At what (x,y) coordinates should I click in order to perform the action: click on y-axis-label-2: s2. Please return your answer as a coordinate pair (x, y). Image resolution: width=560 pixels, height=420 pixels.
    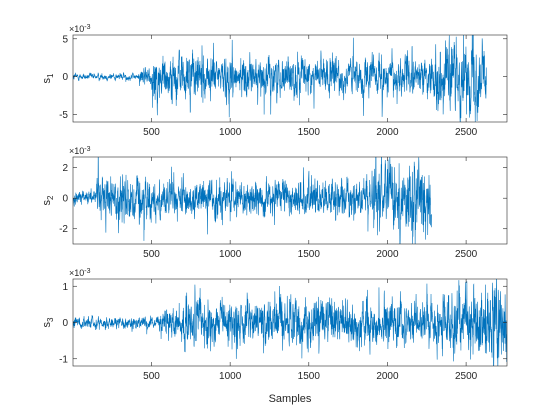
    Looking at the image, I should click on (48, 200).